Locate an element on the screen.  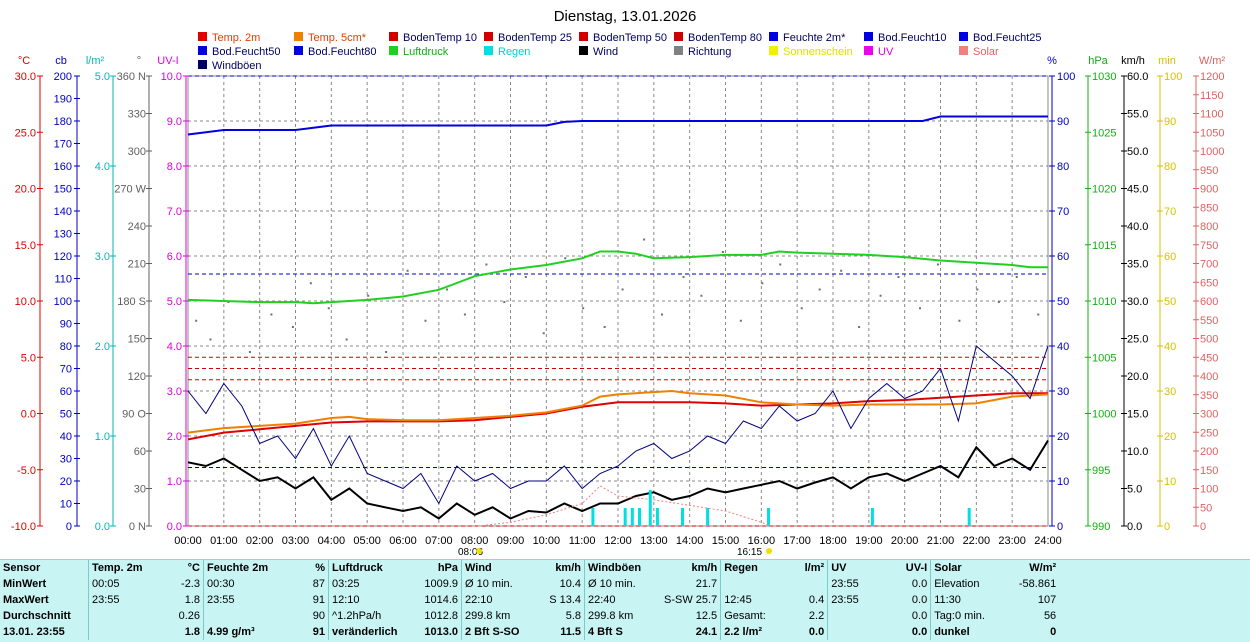
axis-label-sun: 20 is located at coordinates (1170, 437).